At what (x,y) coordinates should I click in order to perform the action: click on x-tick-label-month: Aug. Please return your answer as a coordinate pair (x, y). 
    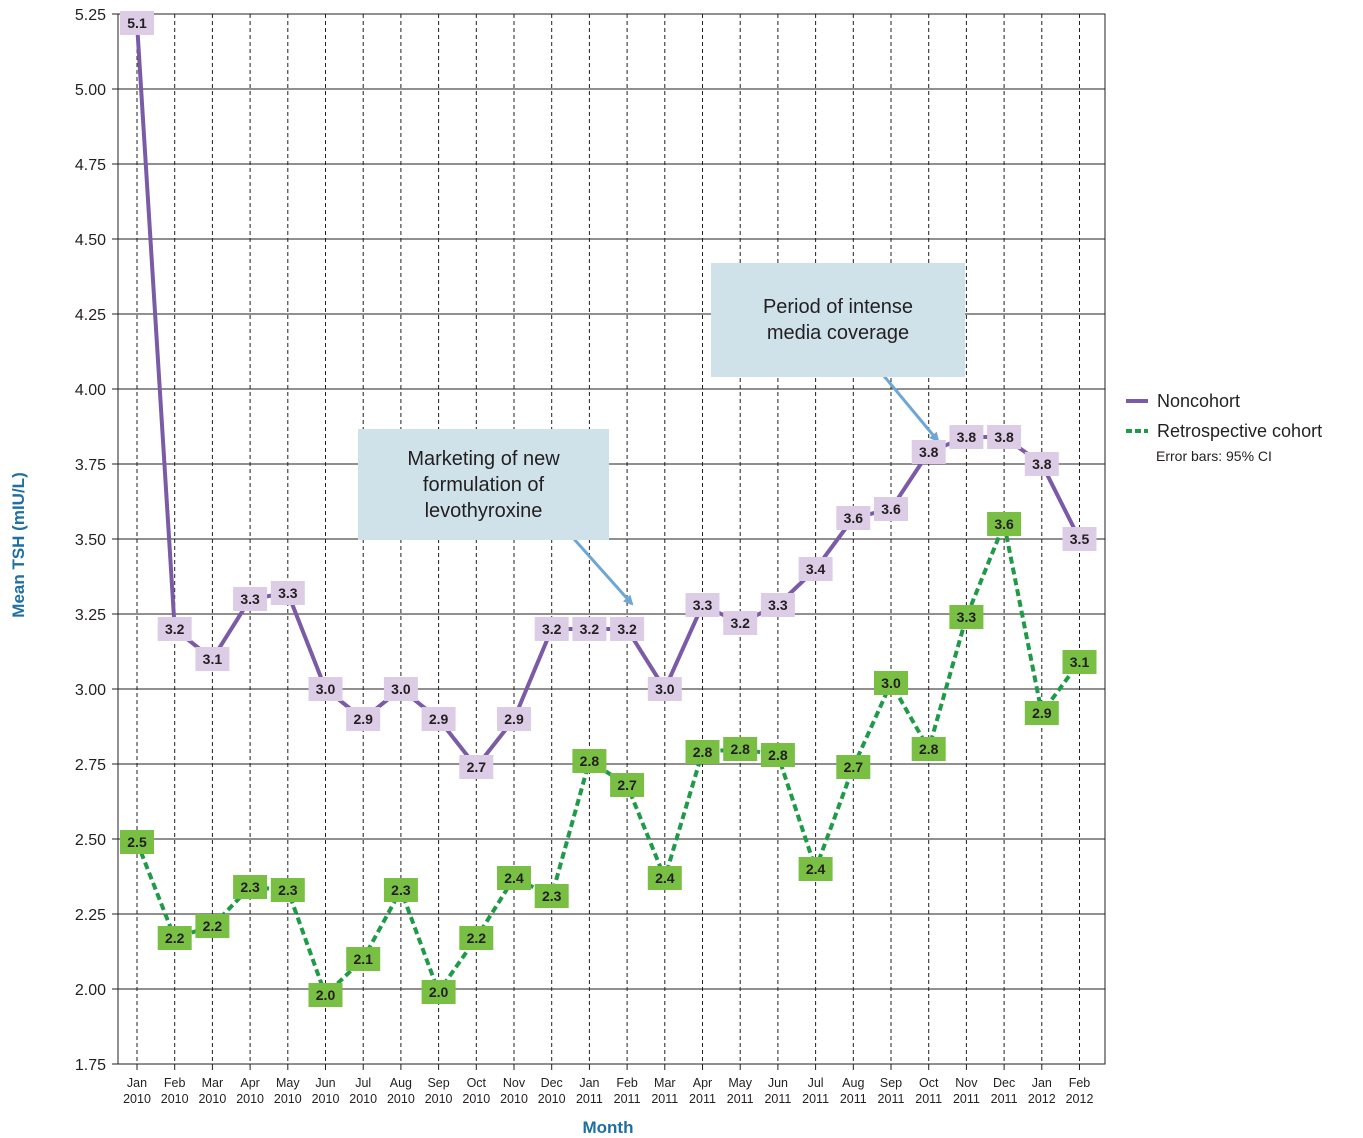
    Looking at the image, I should click on (853, 1083).